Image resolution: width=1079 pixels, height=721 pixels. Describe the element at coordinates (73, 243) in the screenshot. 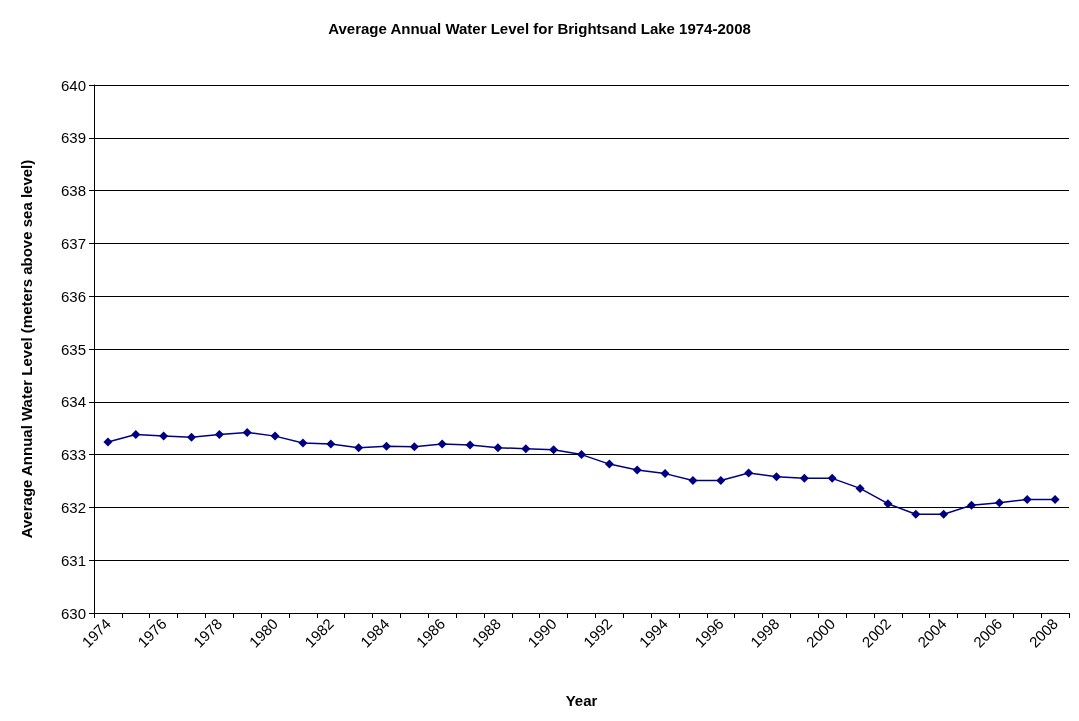

I see `y-tick-label: 637` at that location.